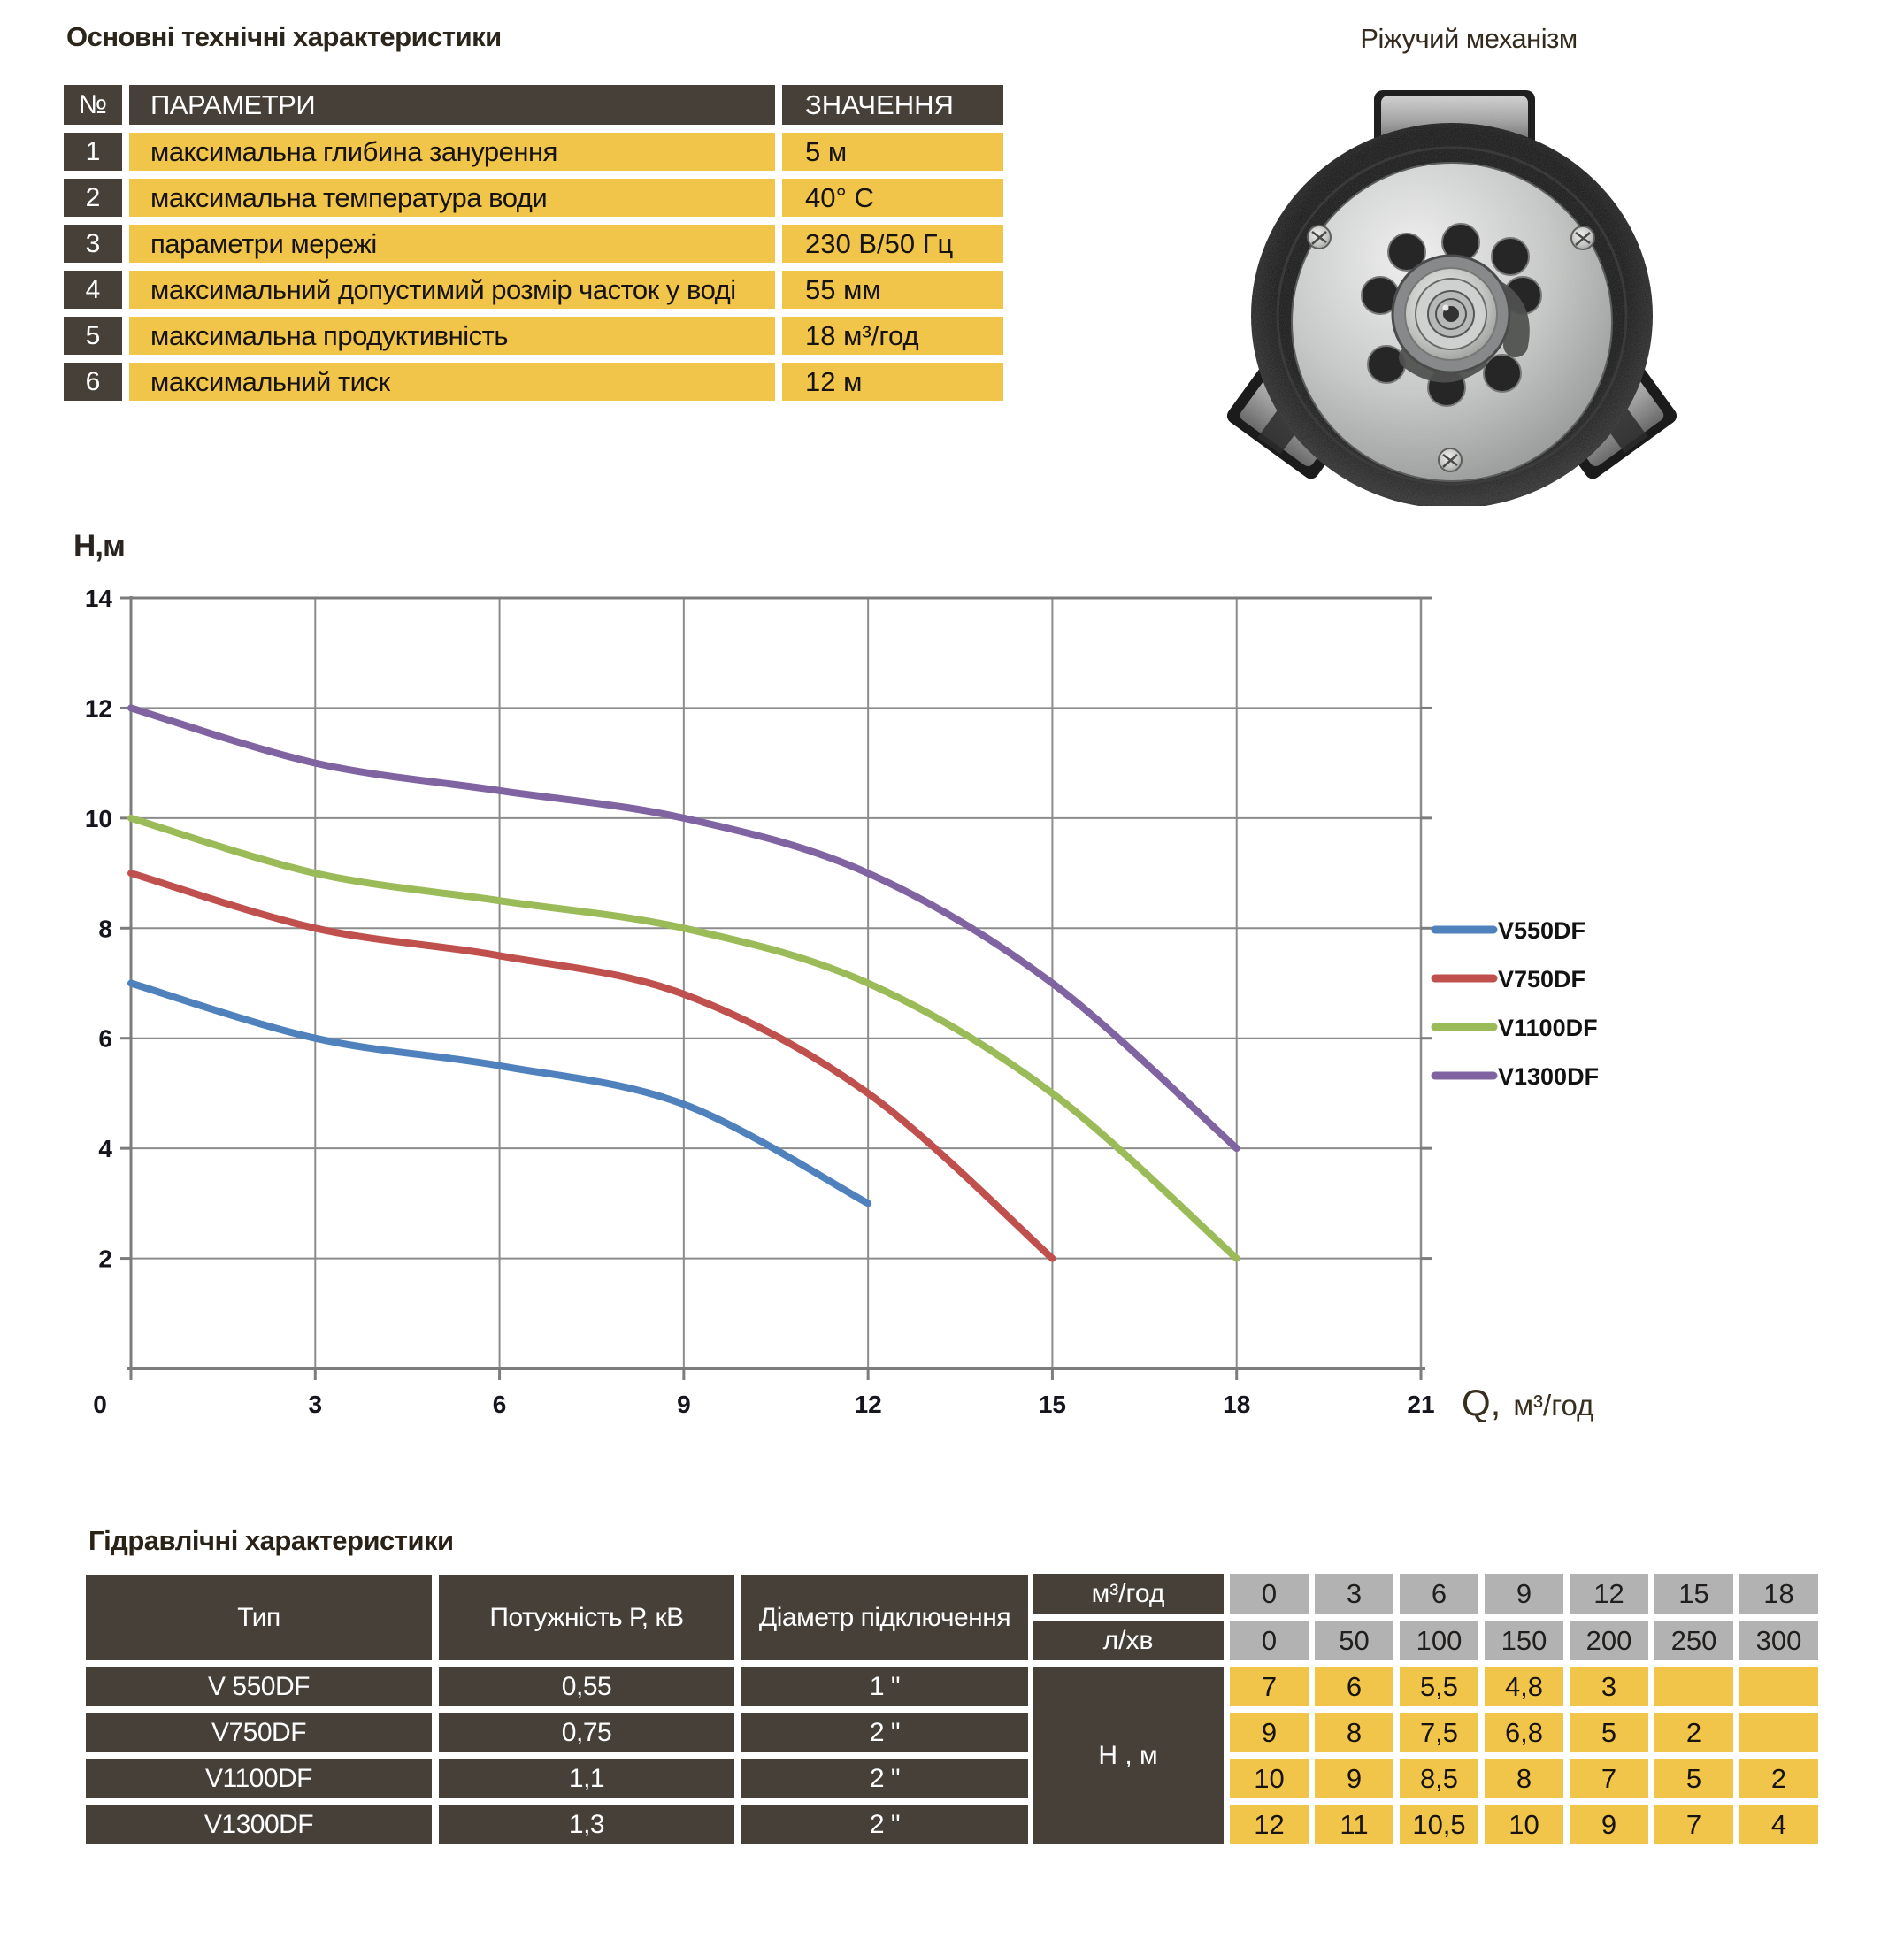 The height and width of the screenshot is (1947, 1904). I want to click on pump-diameter-cell: 1 ", so click(884, 1687).